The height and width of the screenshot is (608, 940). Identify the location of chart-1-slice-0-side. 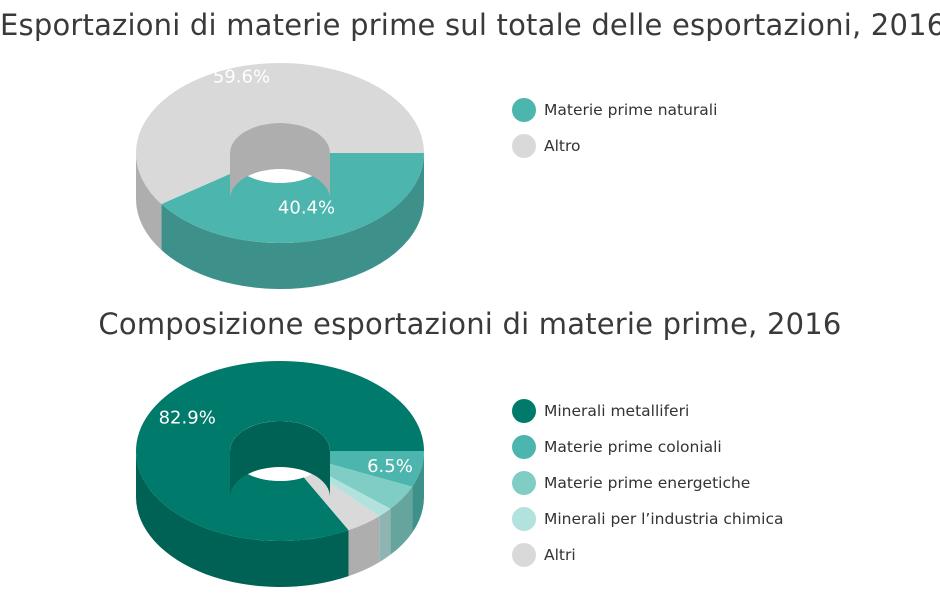
(292, 221).